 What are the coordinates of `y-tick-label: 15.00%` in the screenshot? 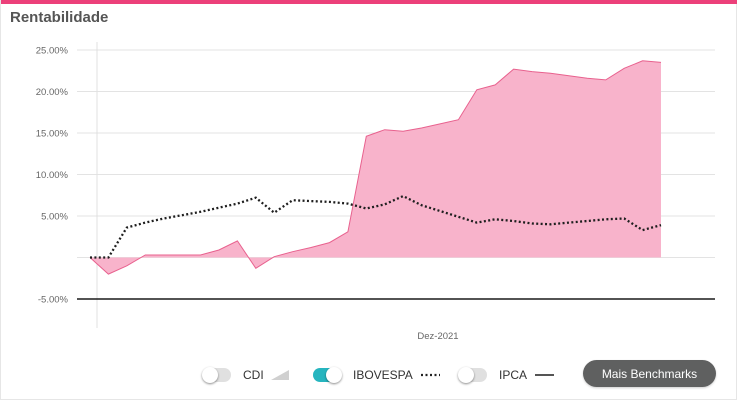 It's located at (52, 134).